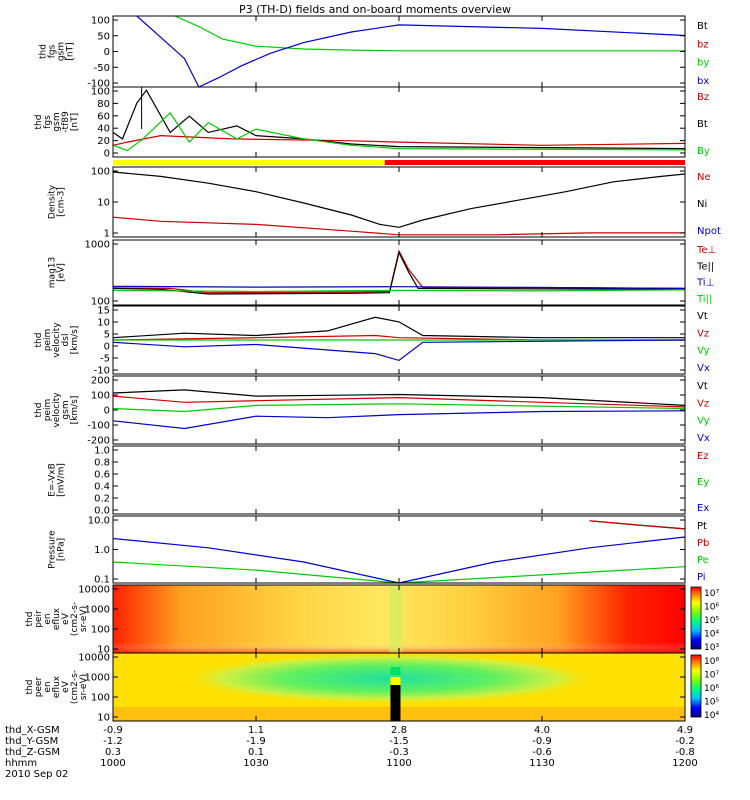 The height and width of the screenshot is (800, 750). Describe the element at coordinates (103, 129) in the screenshot. I see `y-tick-label: 40` at that location.